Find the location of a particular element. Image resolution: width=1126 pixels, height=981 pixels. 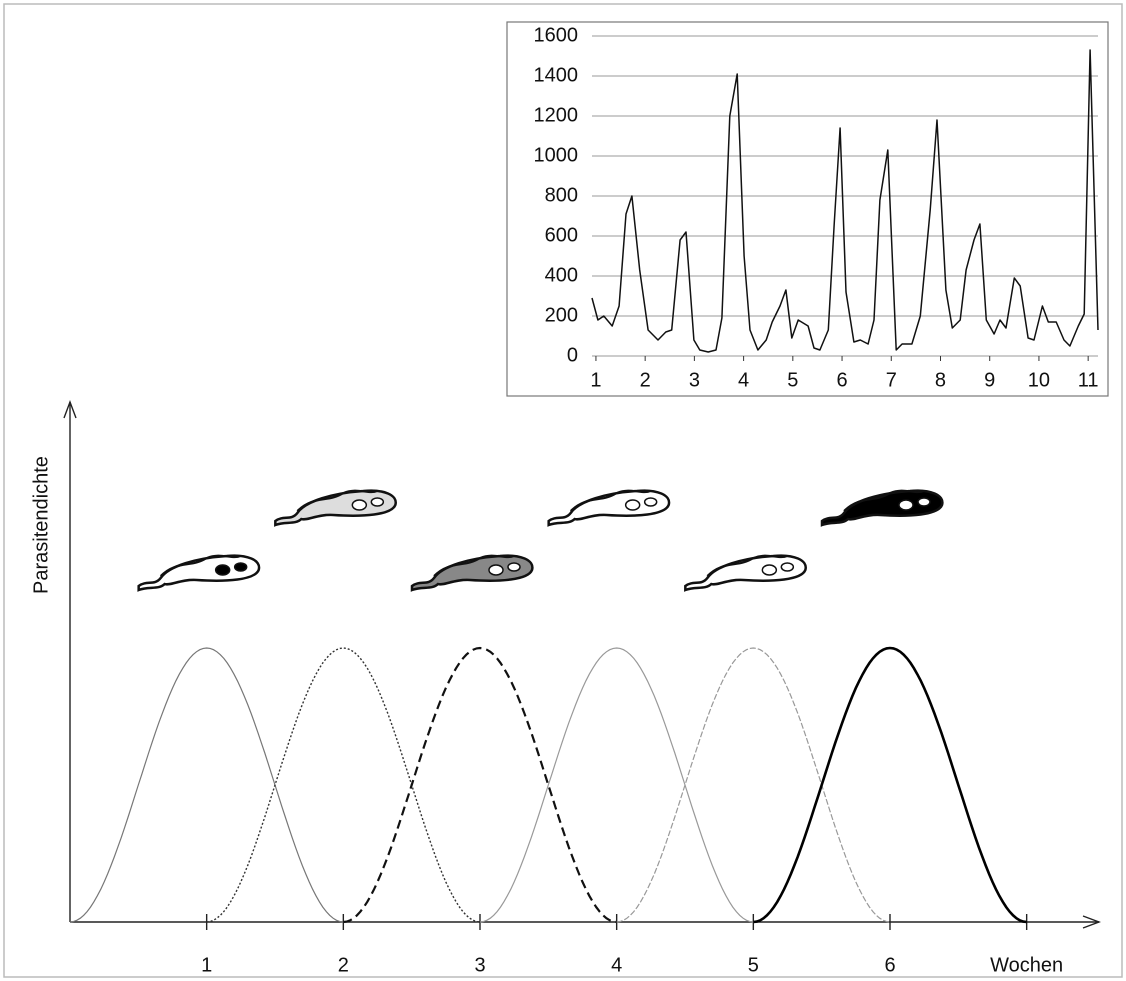

y-tick-label: 1000 is located at coordinates (556, 155).